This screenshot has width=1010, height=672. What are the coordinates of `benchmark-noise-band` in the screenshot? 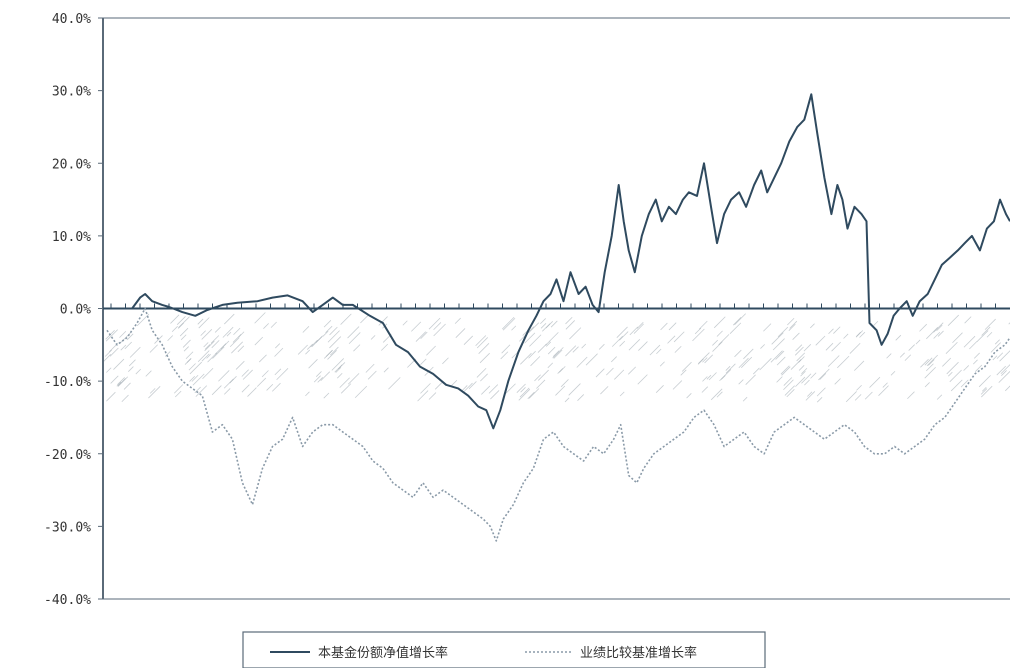 It's located at (556, 357).